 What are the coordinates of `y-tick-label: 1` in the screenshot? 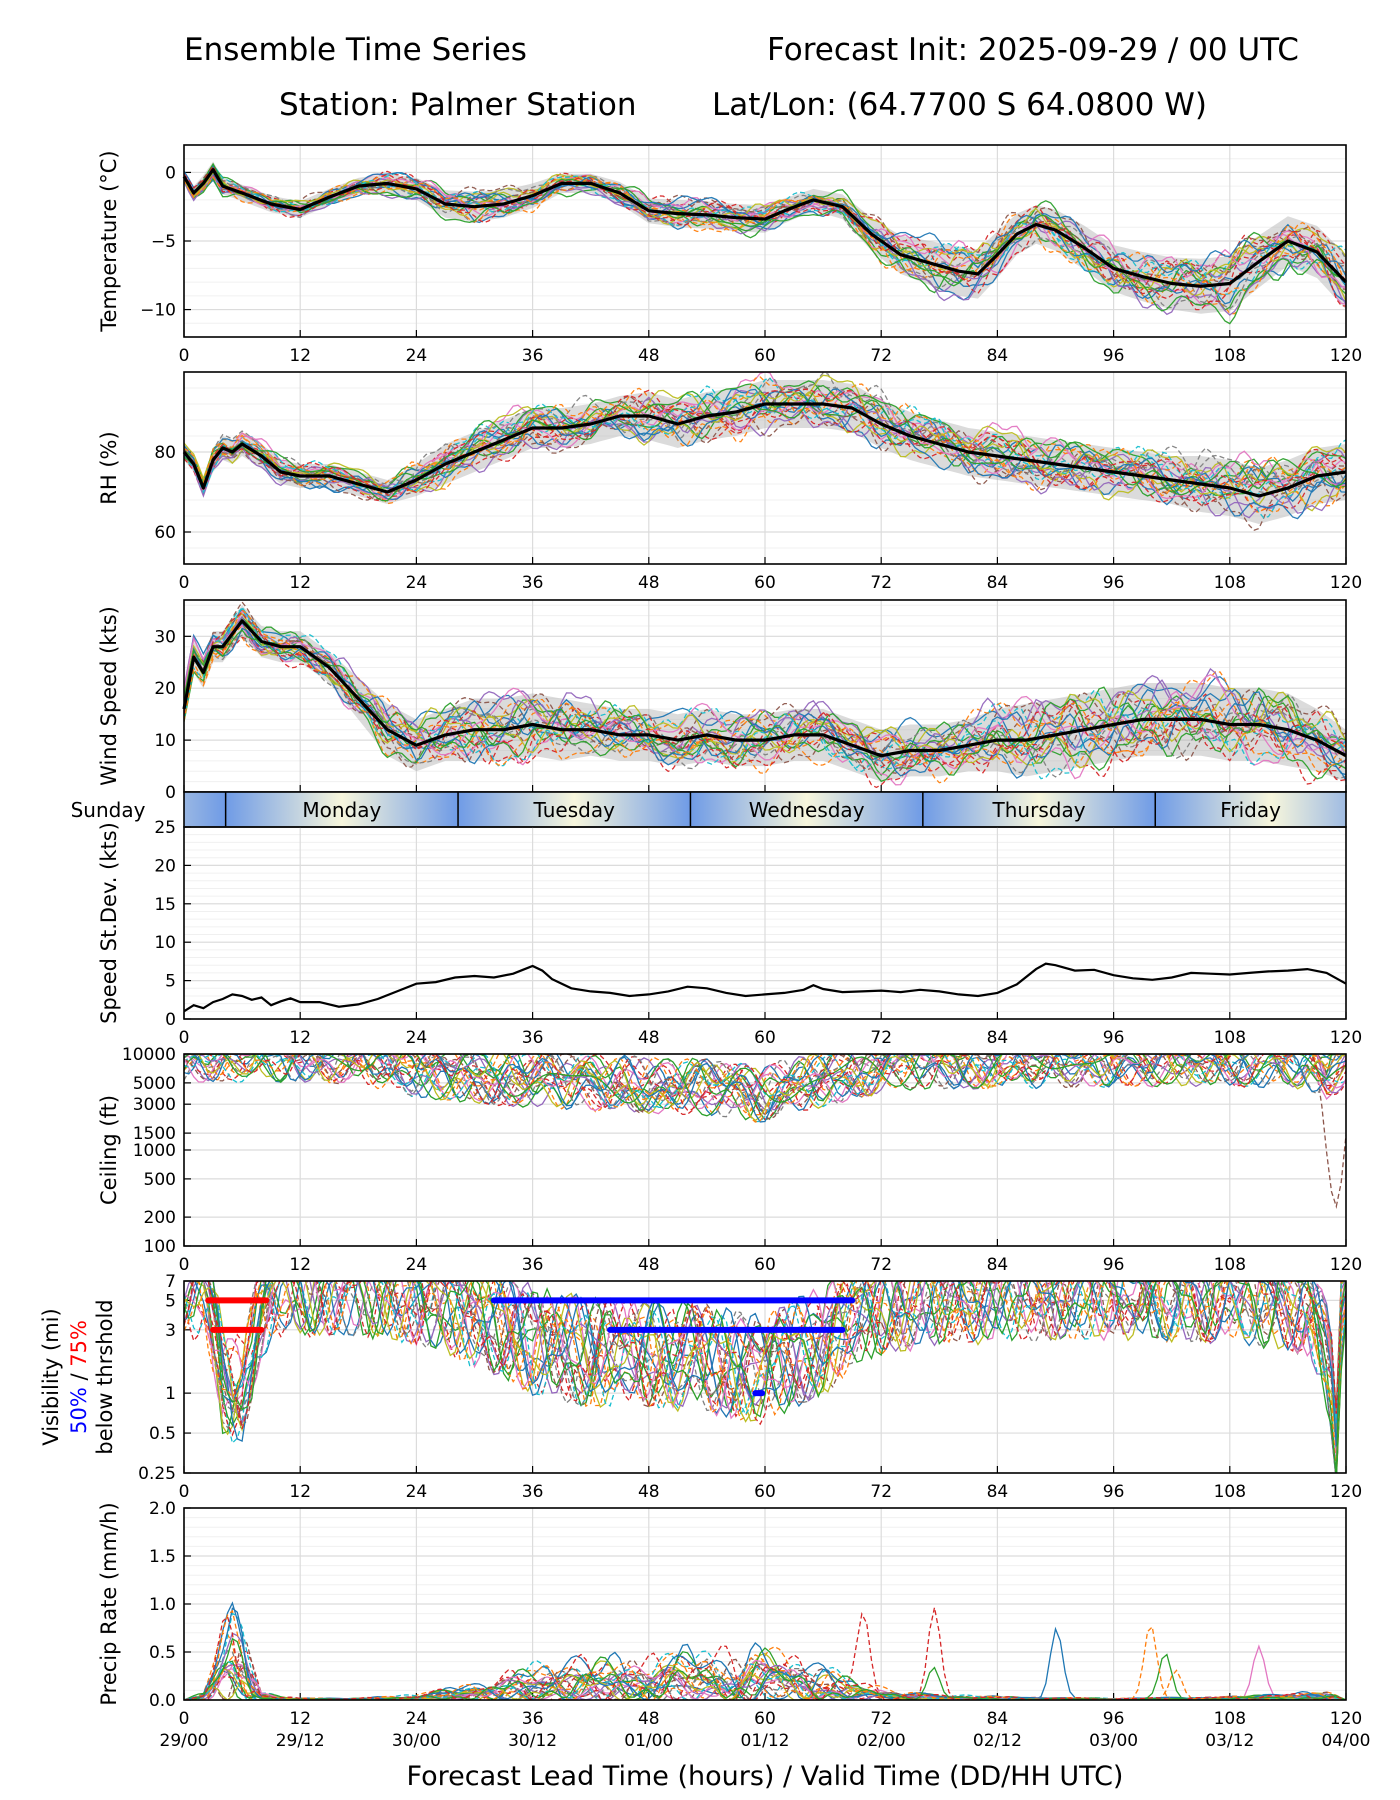 It's located at (170, 1394).